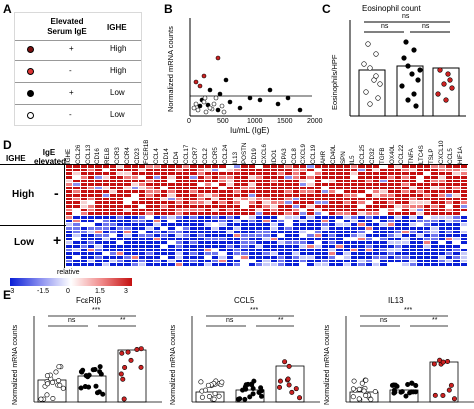  What do you see at coordinates (278, 104) in the screenshot?
I see `b-point` at bounding box center [278, 104].